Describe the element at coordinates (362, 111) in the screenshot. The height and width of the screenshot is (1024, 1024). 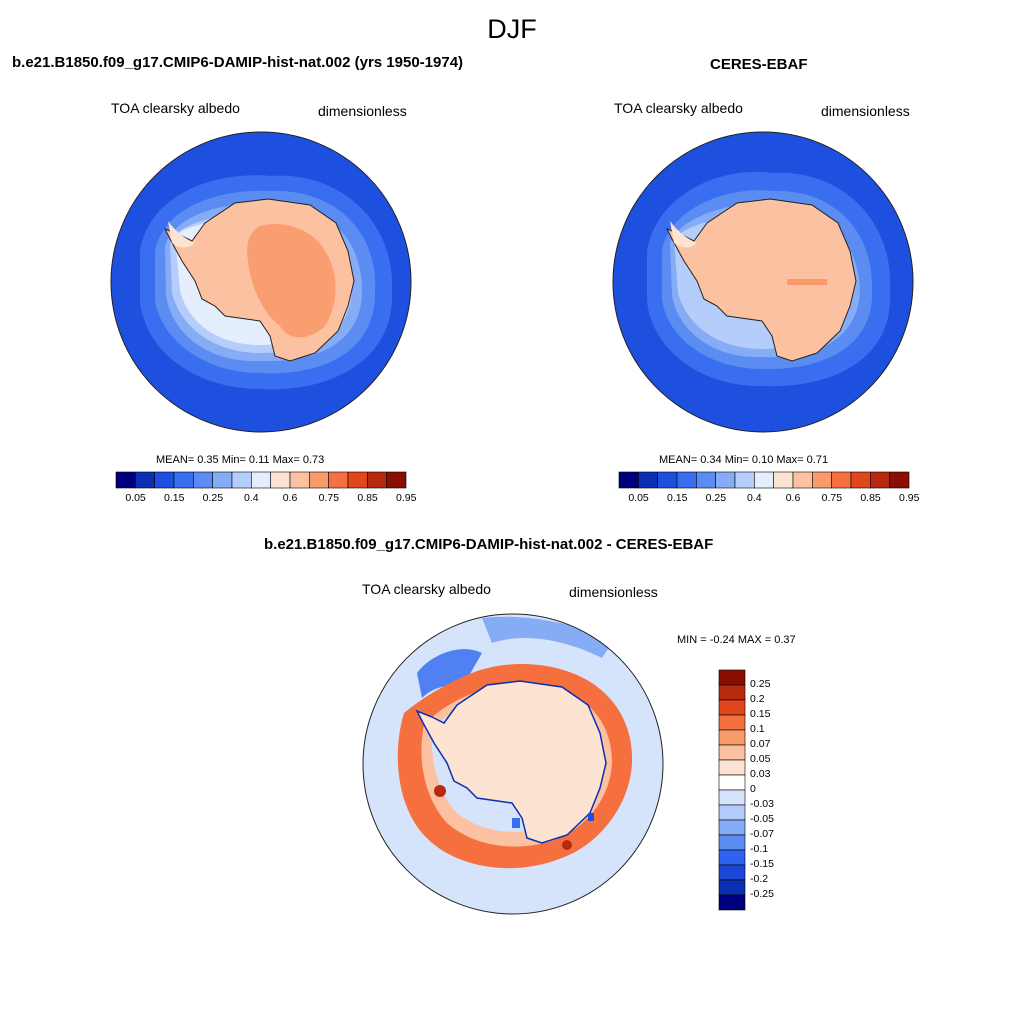
I see `model-units-label: dimensionless` at that location.